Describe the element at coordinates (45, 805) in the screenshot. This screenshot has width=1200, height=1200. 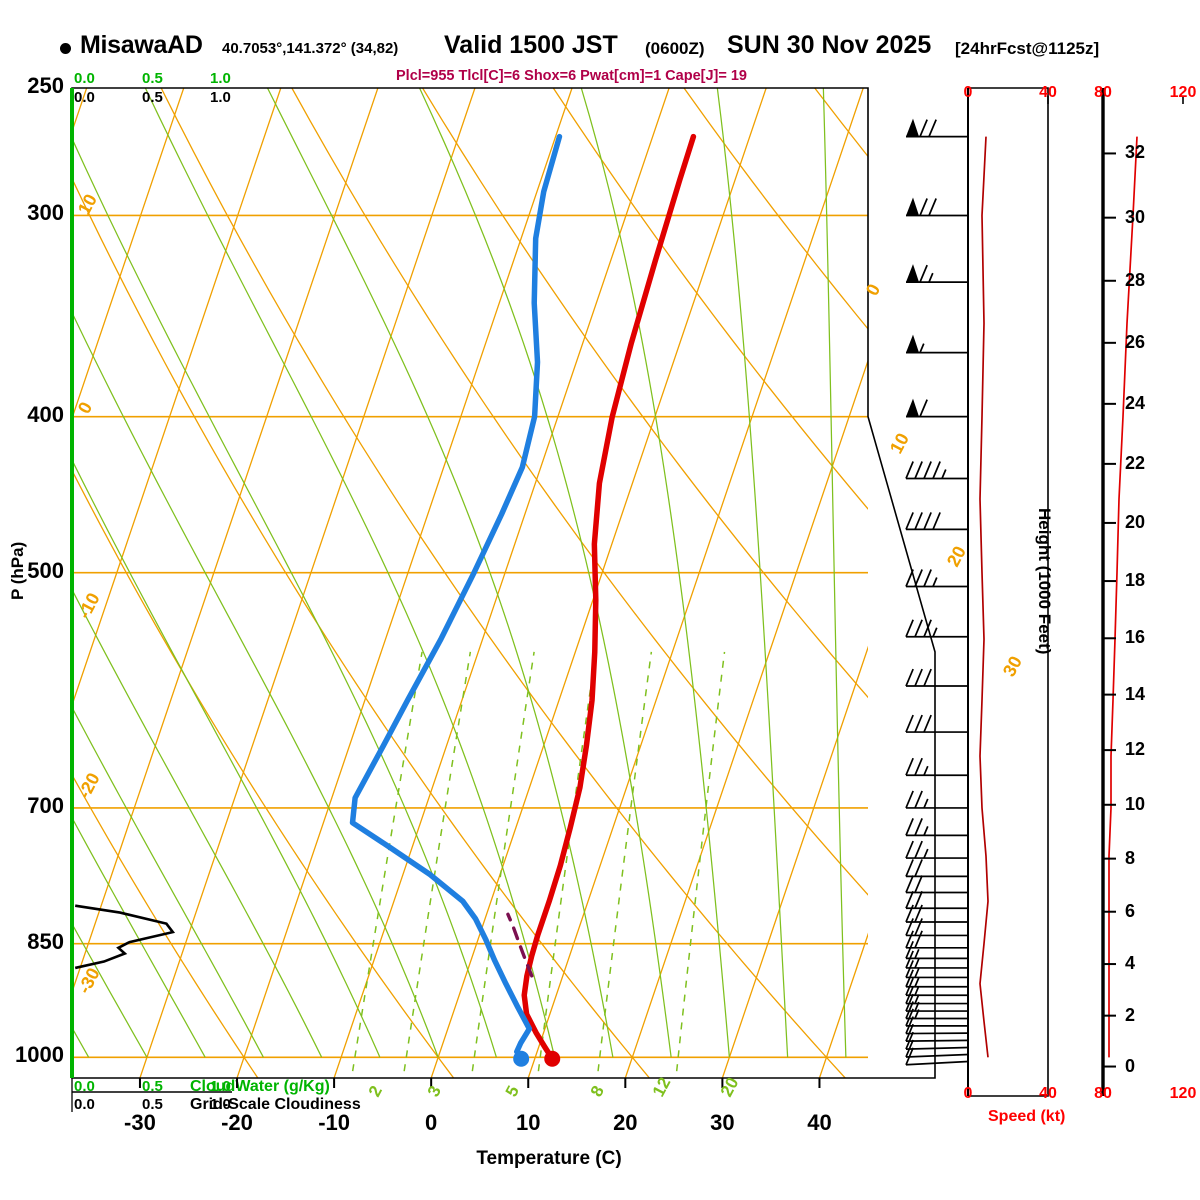
I see `pressure-tick-label: 700` at that location.